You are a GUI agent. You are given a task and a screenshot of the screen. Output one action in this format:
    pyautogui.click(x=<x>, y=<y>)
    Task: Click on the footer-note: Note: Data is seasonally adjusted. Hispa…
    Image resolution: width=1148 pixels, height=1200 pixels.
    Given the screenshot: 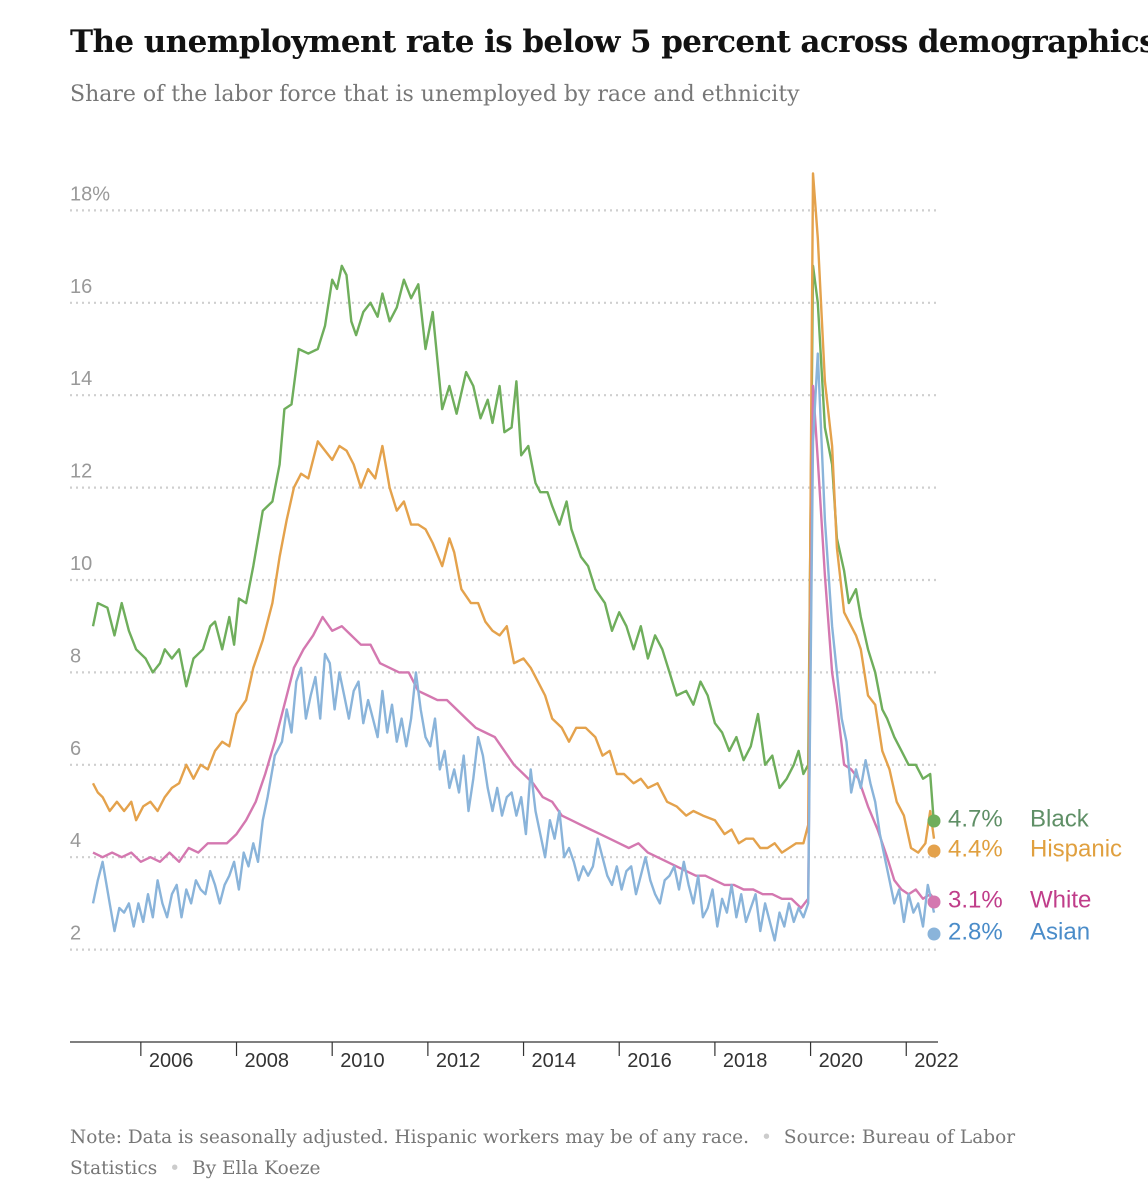 What is the action you would take?
    pyautogui.click(x=409, y=1137)
    